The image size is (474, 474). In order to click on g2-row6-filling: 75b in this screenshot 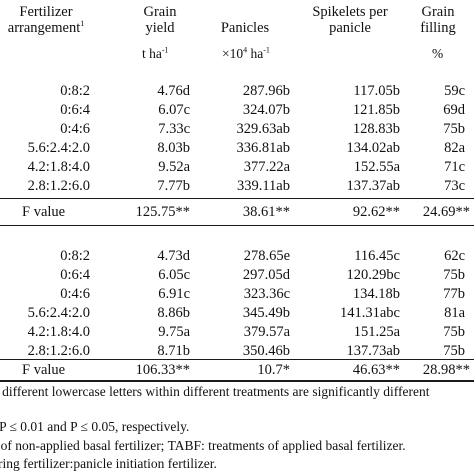, I will do `click(454, 351)`.